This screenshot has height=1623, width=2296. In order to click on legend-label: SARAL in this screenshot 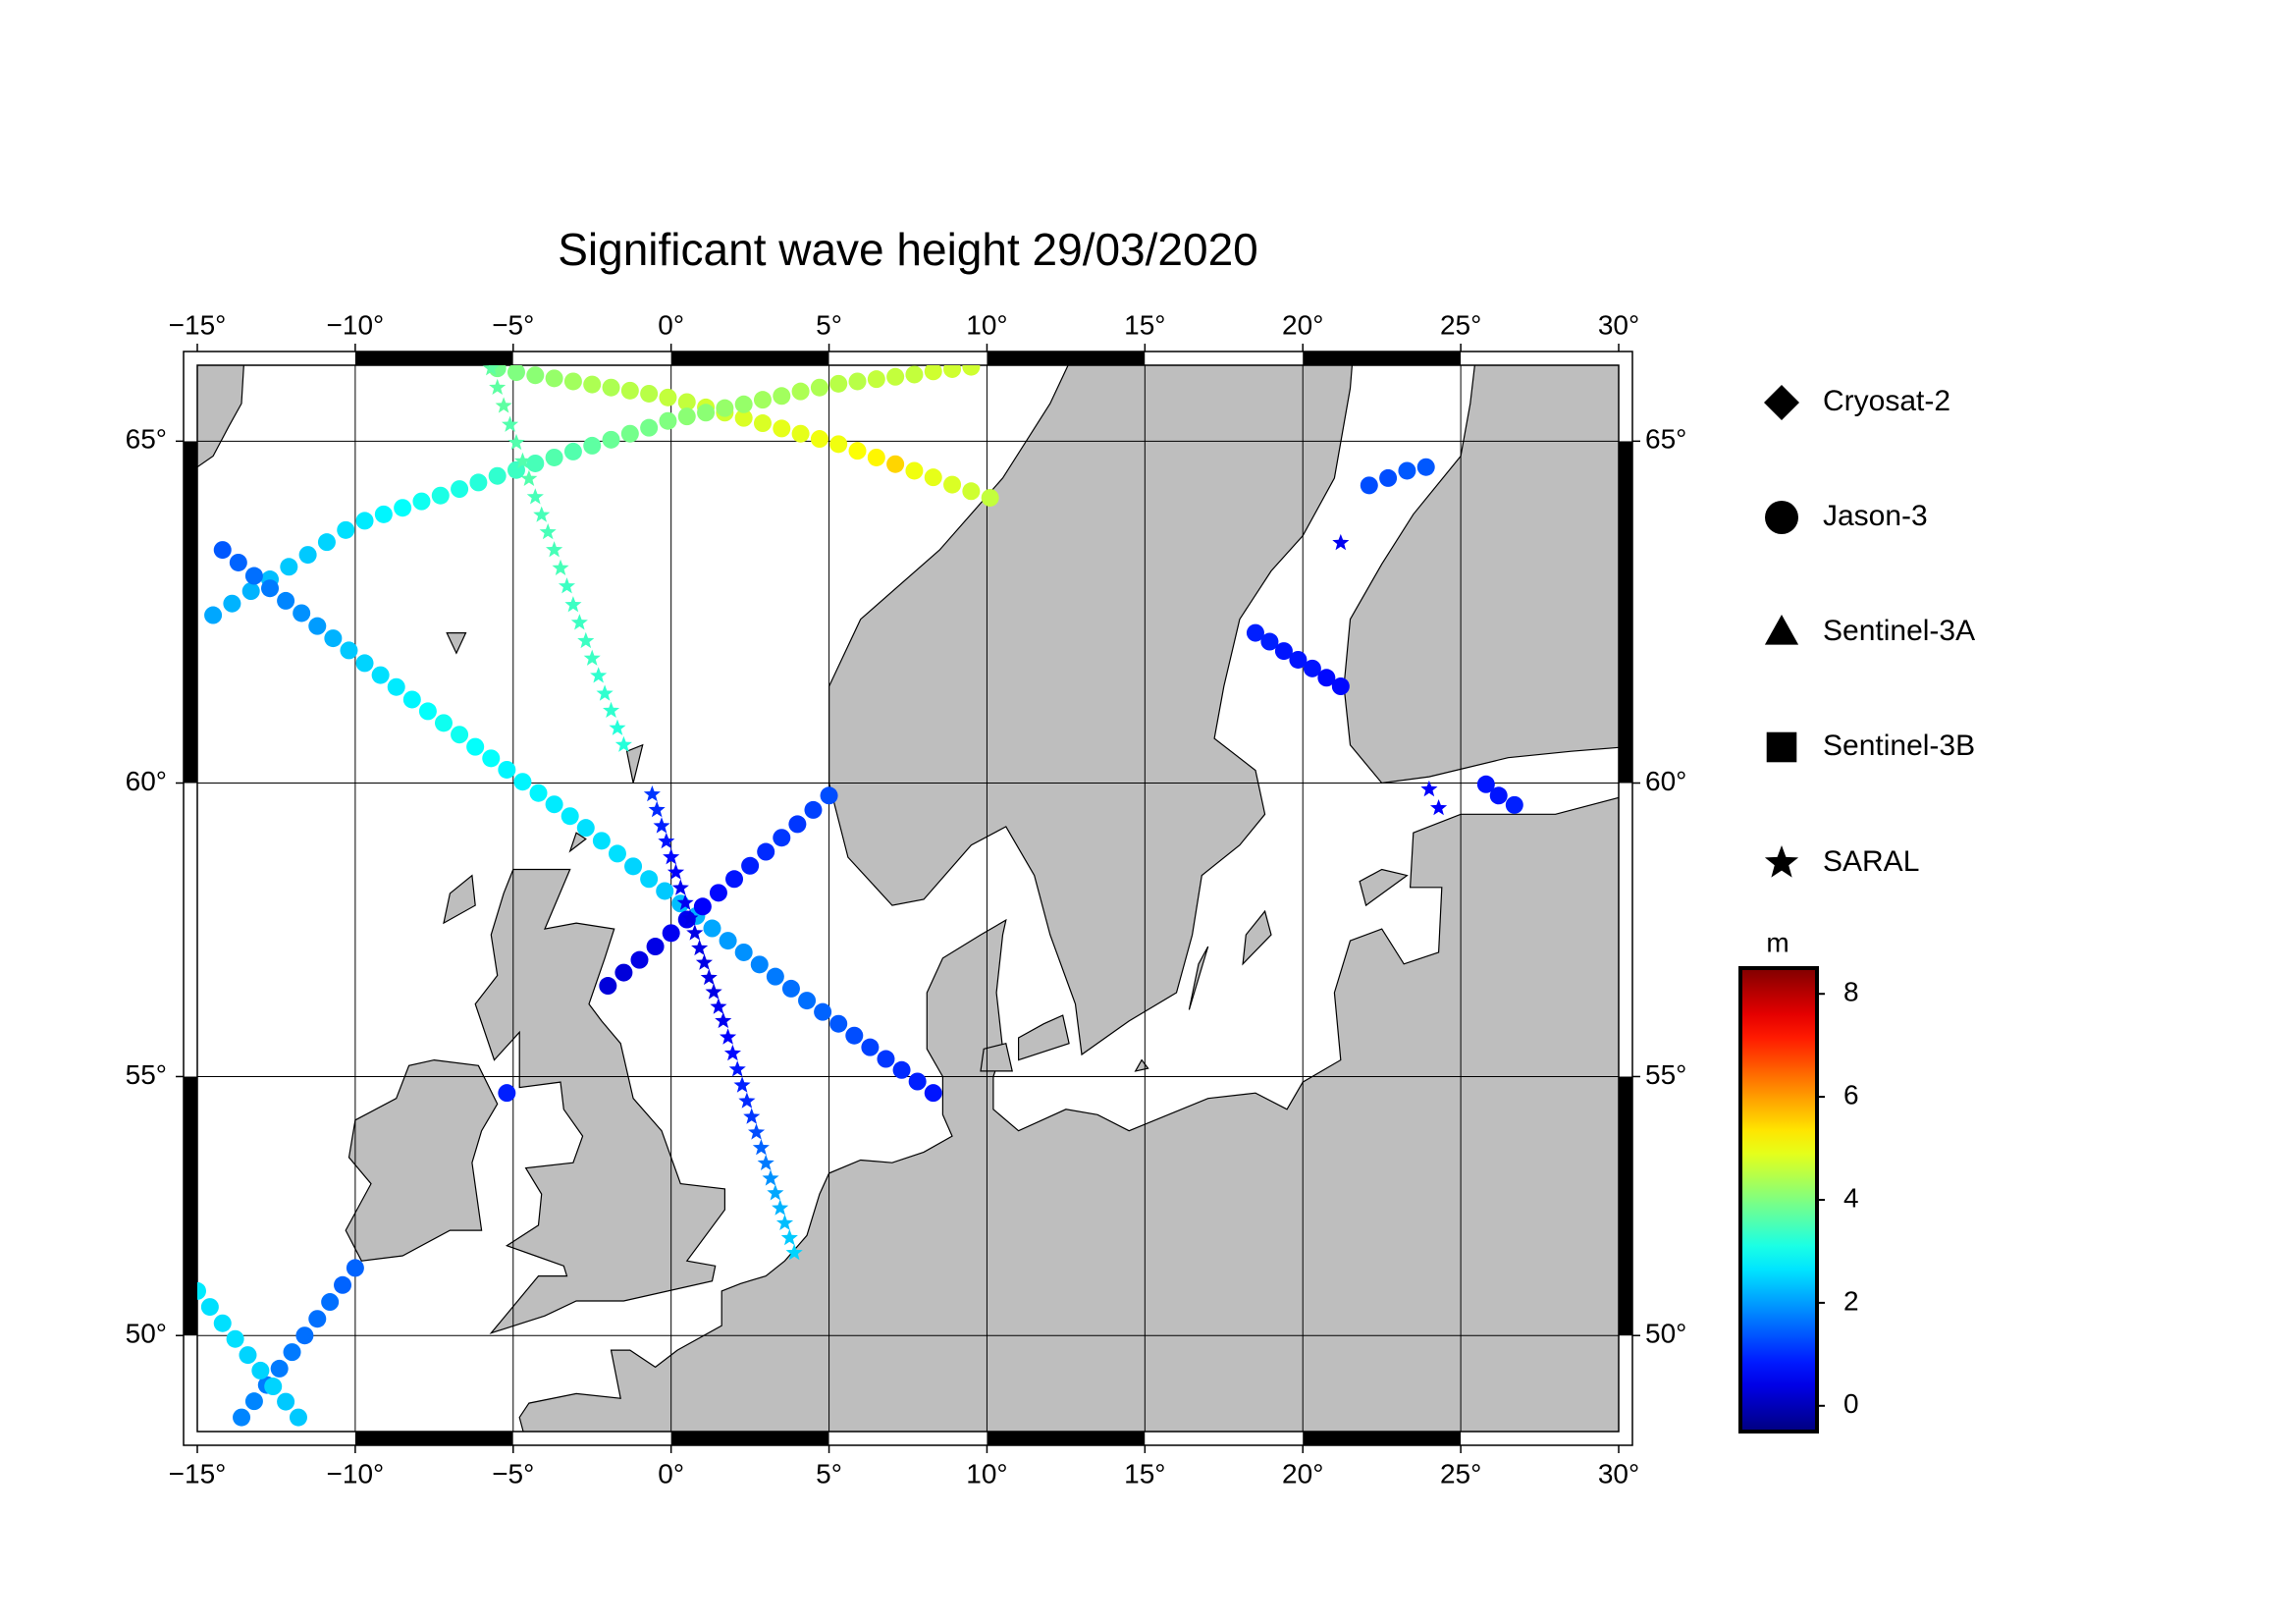, I will do `click(1871, 861)`.